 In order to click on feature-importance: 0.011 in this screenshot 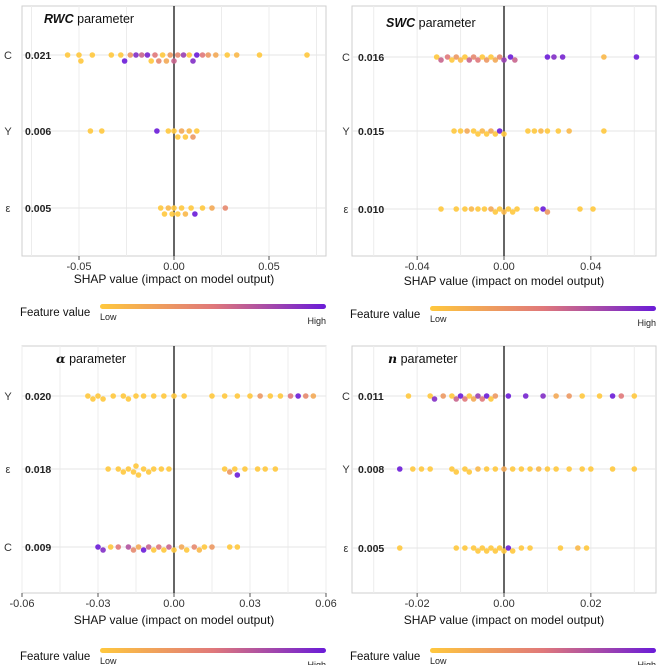, I will do `click(371, 397)`.